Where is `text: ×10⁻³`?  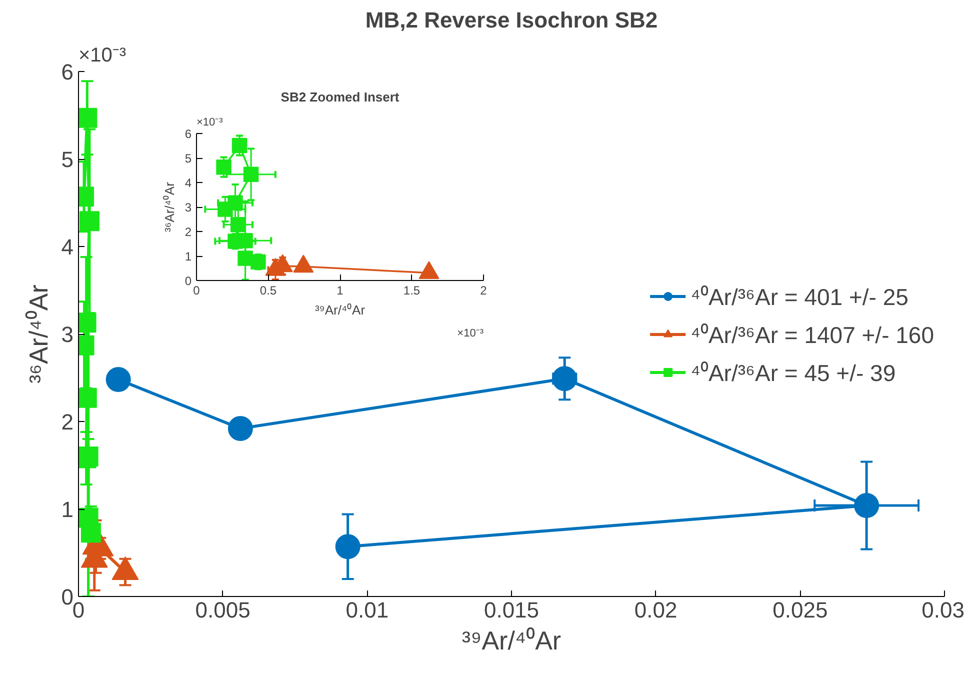 text: ×10⁻³ is located at coordinates (102, 55).